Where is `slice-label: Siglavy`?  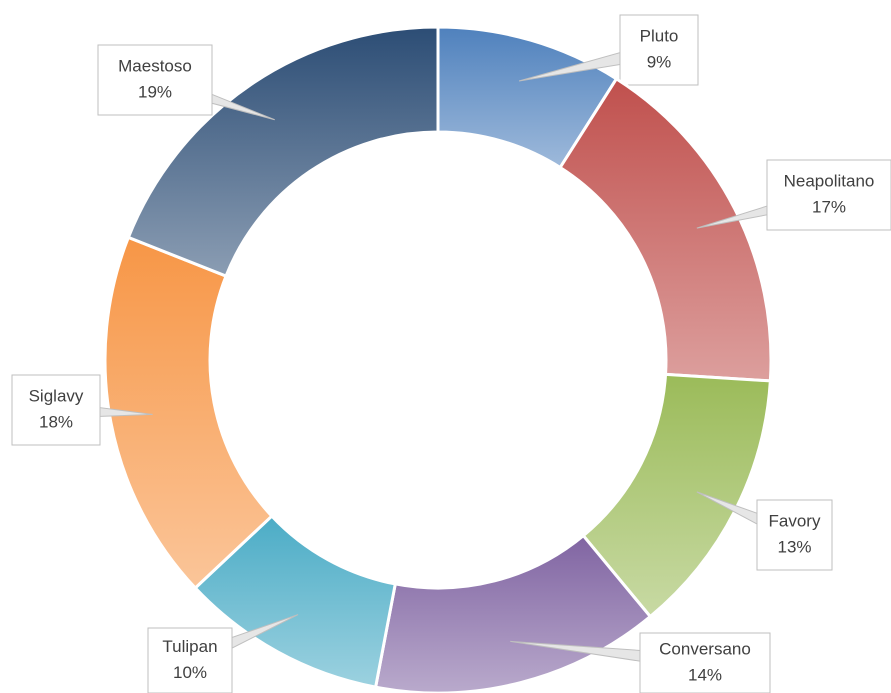 slice-label: Siglavy is located at coordinates (56, 395).